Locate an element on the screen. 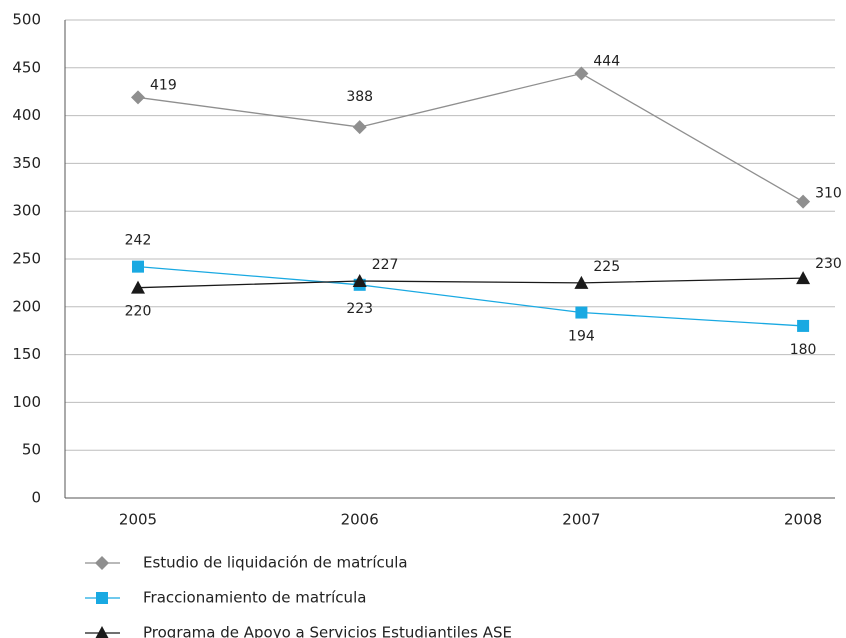 The width and height of the screenshot is (846, 638). y-tick-label: 100 is located at coordinates (26, 402).